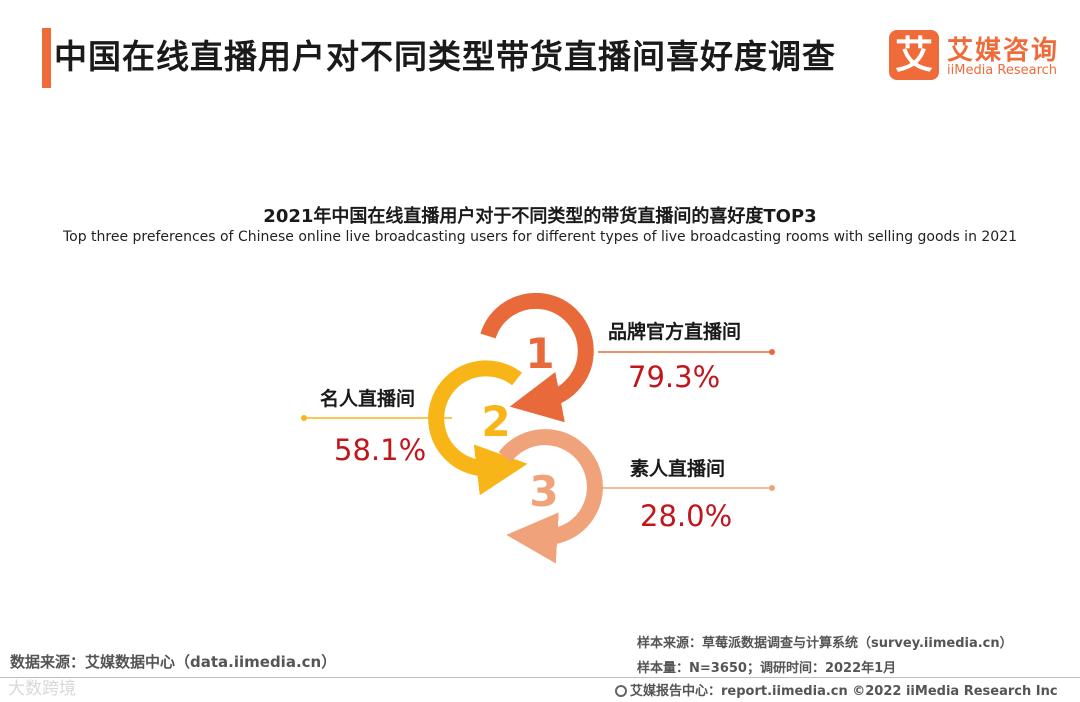  What do you see at coordinates (1003, 51) in the screenshot?
I see `logo-name-cn: 艾媒咨询` at bounding box center [1003, 51].